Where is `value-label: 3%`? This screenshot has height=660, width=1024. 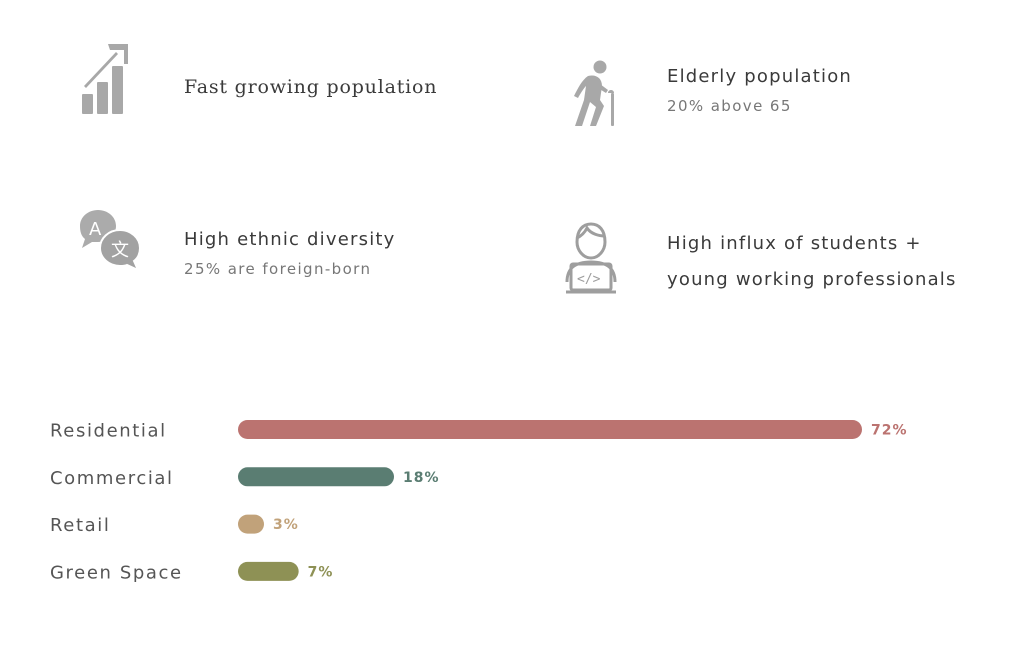
value-label: 3% is located at coordinates (286, 525).